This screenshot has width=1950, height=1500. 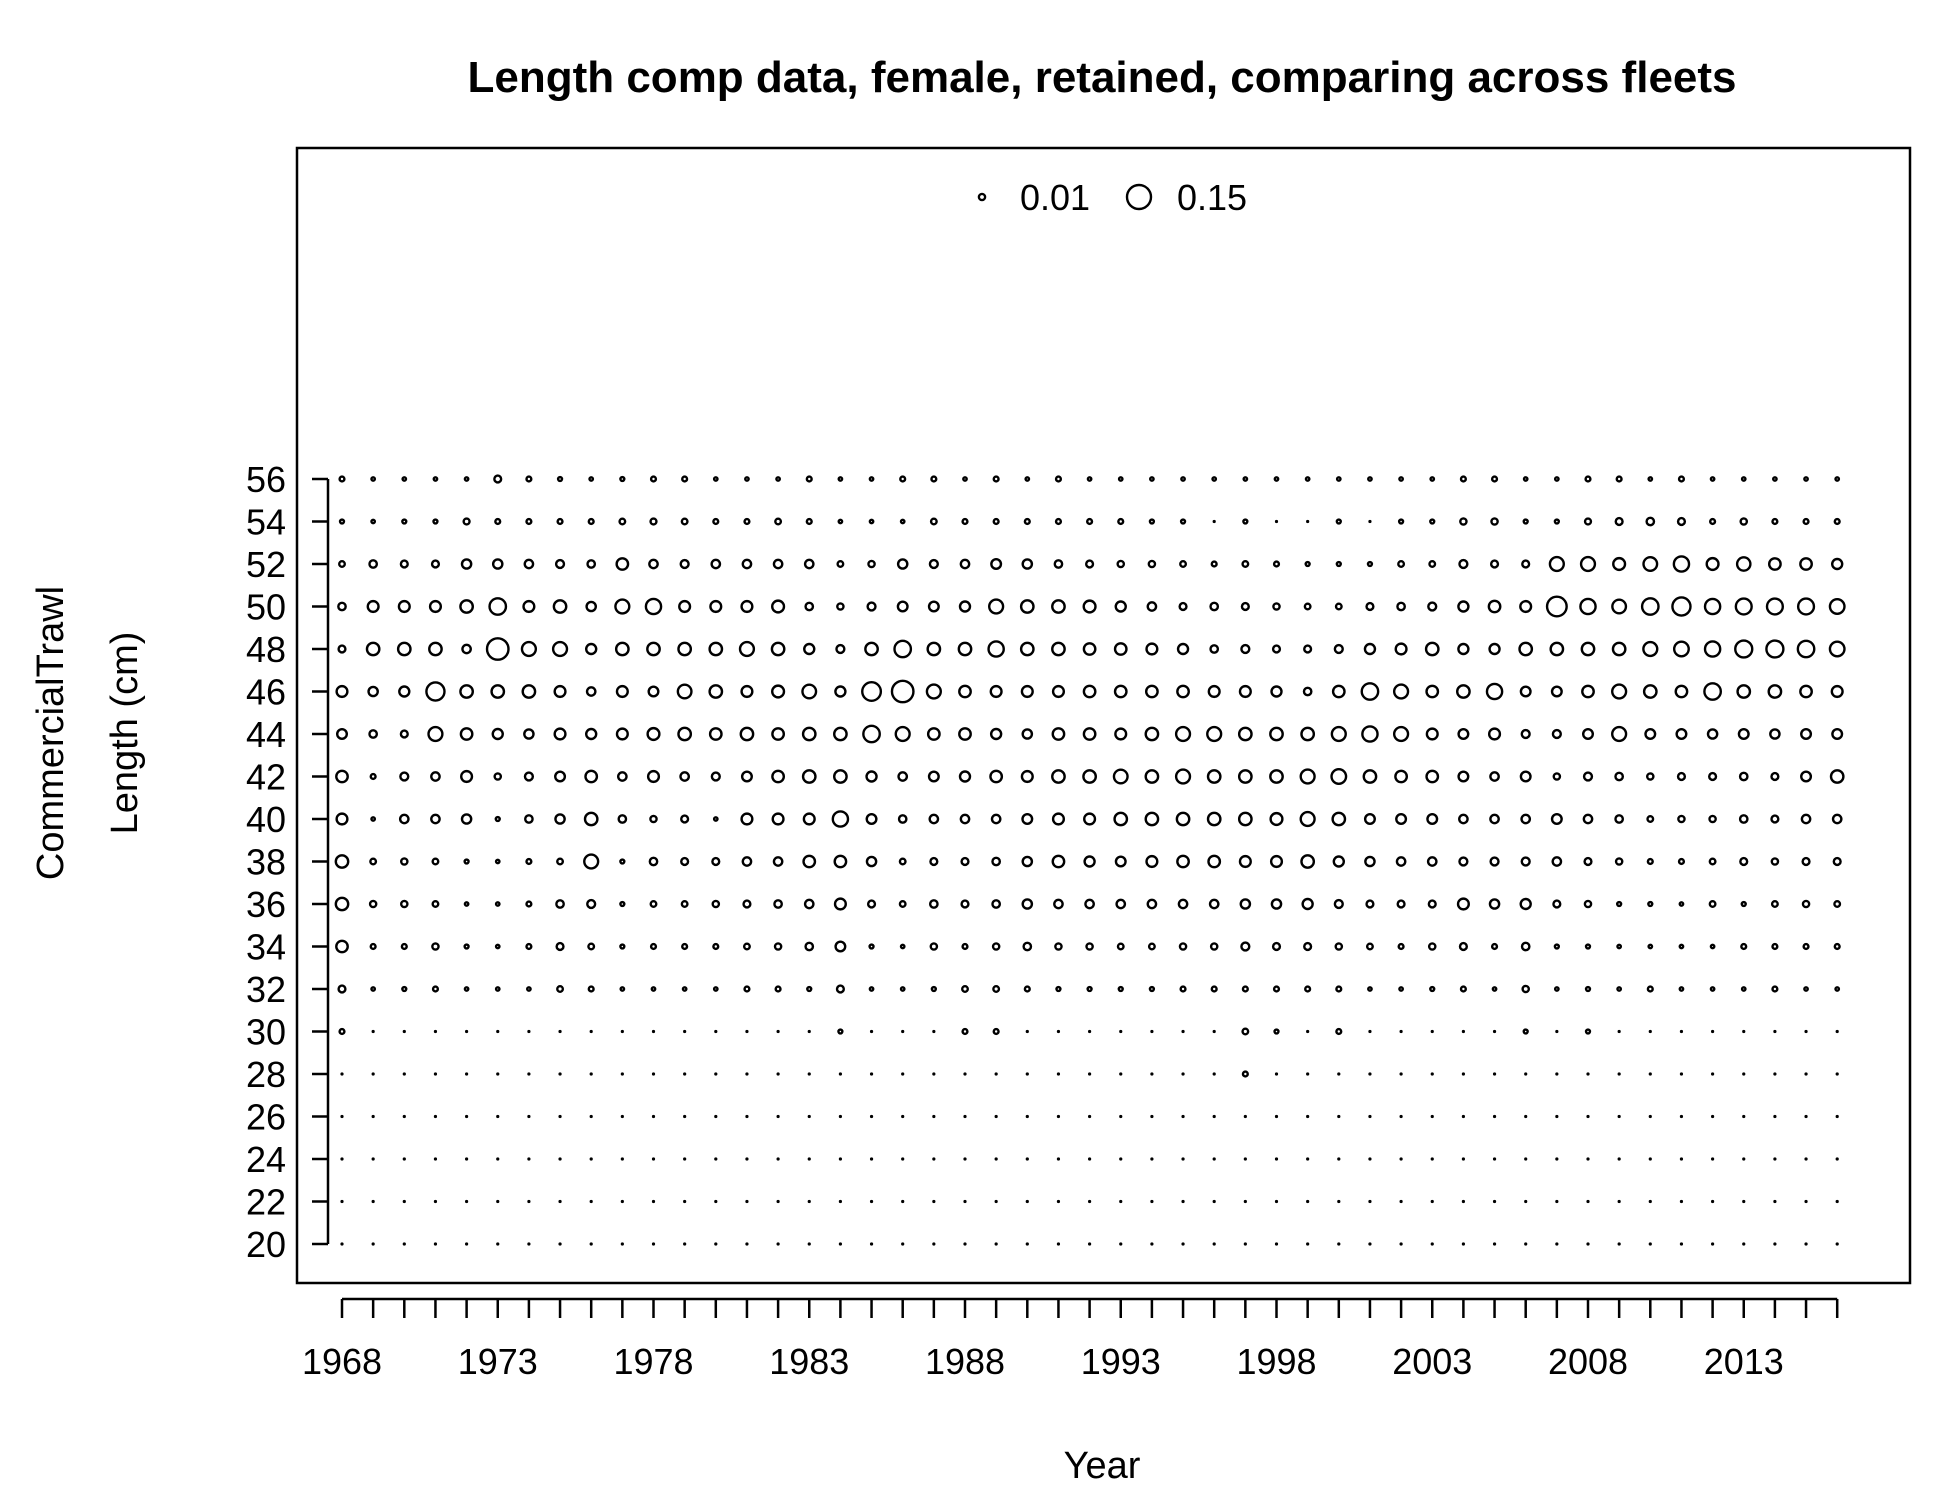 I want to click on y-tick-label: 20, so click(x=266, y=1244).